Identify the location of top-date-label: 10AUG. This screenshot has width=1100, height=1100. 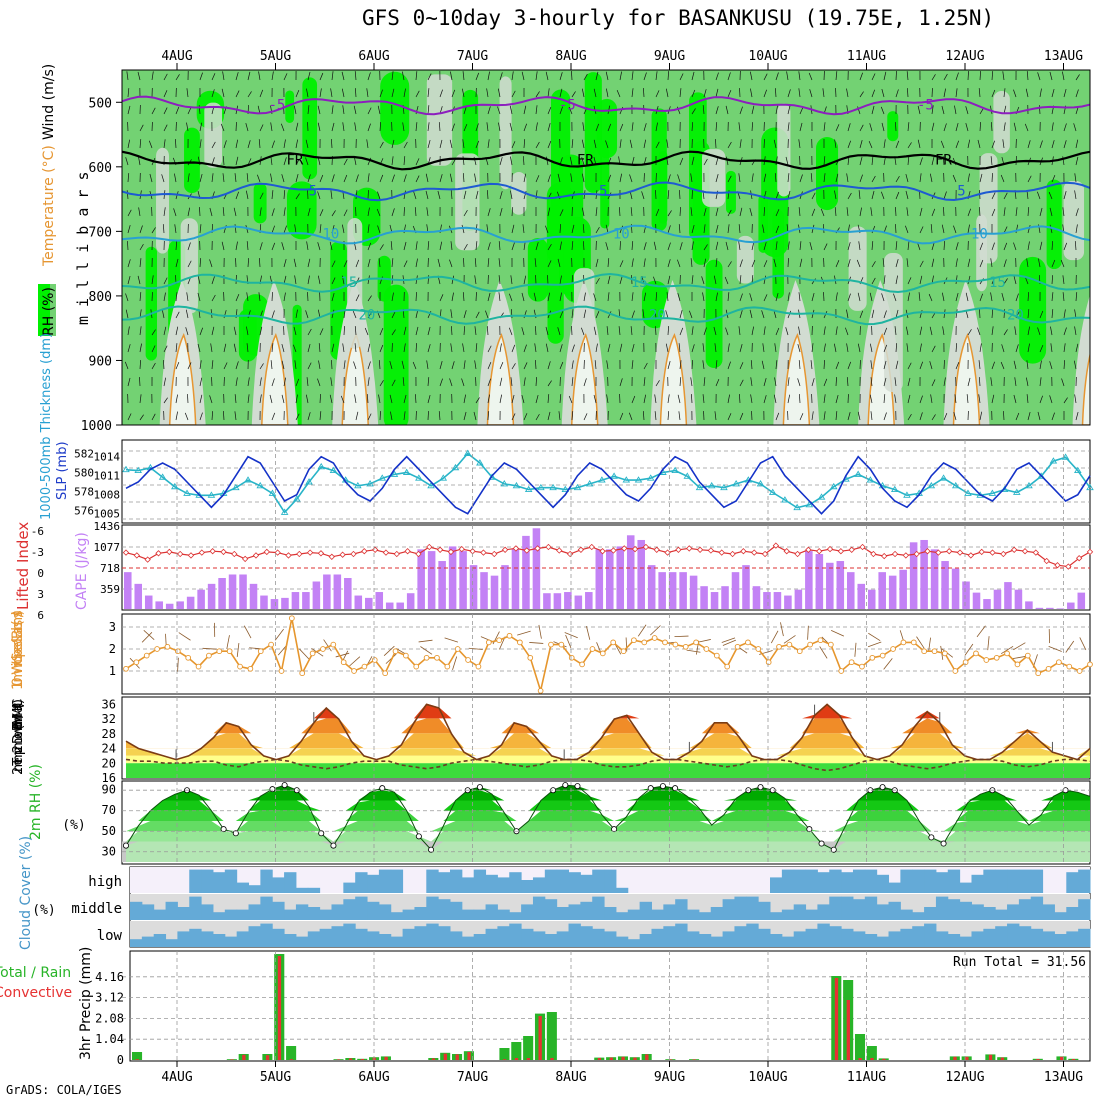
(767, 56).